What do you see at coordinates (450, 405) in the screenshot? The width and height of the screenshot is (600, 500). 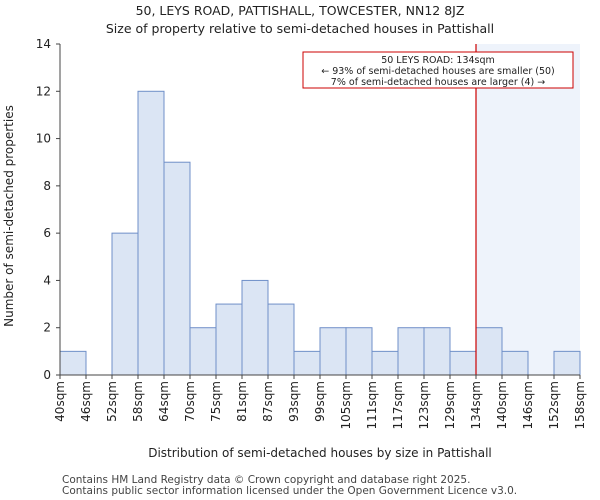 I see `x-tick-label-129sqm: 129sqm` at bounding box center [450, 405].